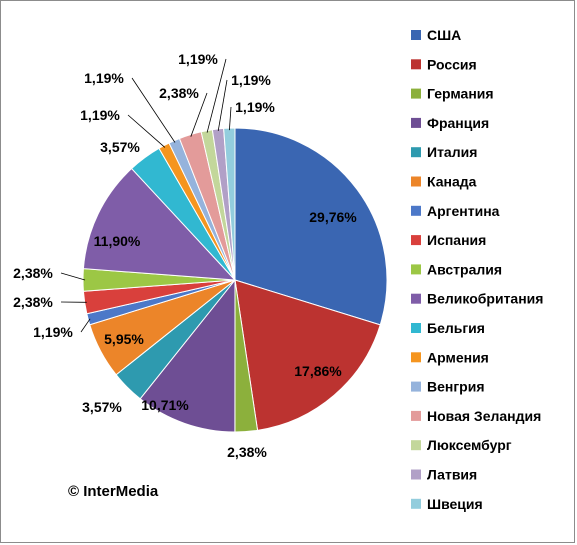 Image resolution: width=577 pixels, height=545 pixels. I want to click on legend-label-15: Люксембург, so click(469, 445).